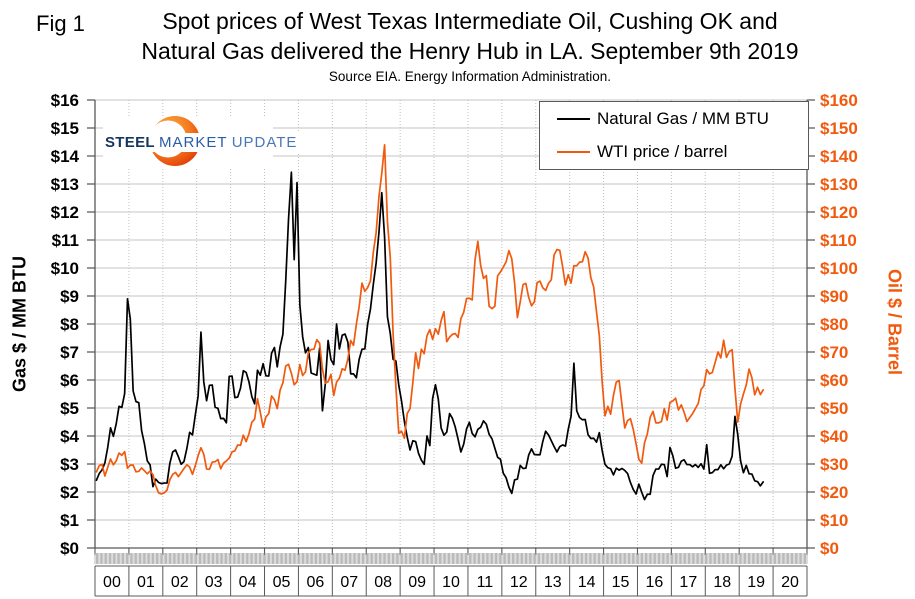 The image size is (915, 599). What do you see at coordinates (553, 582) in the screenshot?
I see `x-axis-year-label: 13` at bounding box center [553, 582].